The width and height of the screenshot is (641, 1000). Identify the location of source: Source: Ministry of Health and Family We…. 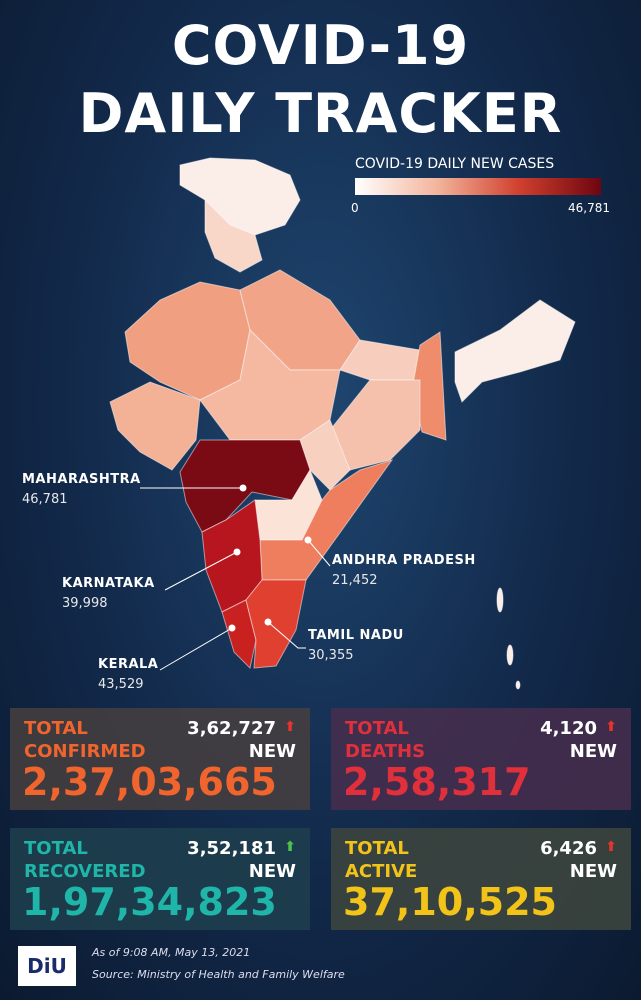
(218, 974).